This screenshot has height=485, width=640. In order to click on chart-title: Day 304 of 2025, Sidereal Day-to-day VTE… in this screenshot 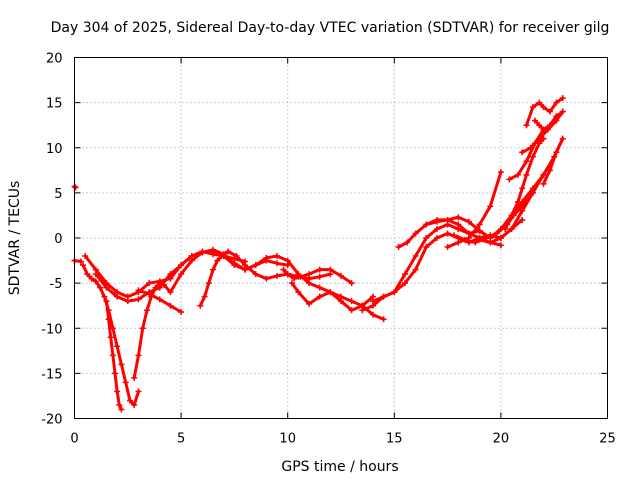, I will do `click(330, 28)`.